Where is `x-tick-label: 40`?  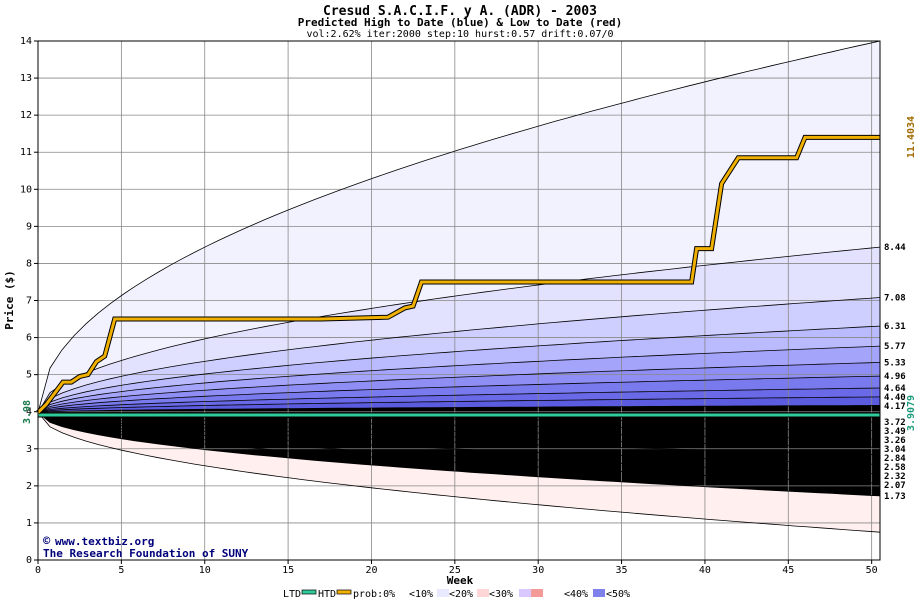 x-tick-label: 40 is located at coordinates (705, 570).